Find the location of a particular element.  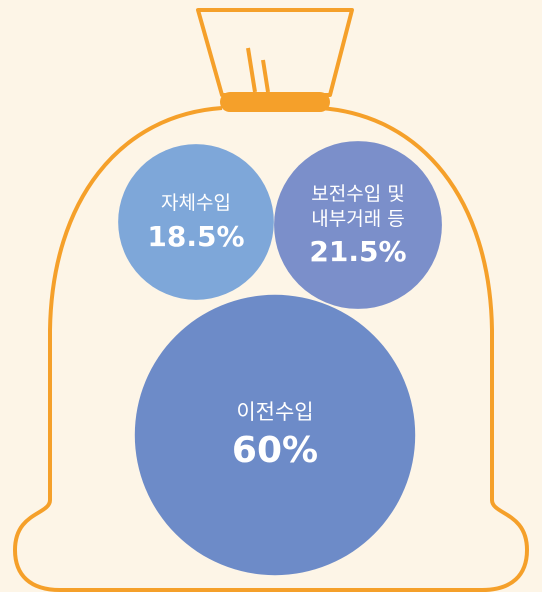

bubble-label: 이전수입 60% is located at coordinates (275, 435).